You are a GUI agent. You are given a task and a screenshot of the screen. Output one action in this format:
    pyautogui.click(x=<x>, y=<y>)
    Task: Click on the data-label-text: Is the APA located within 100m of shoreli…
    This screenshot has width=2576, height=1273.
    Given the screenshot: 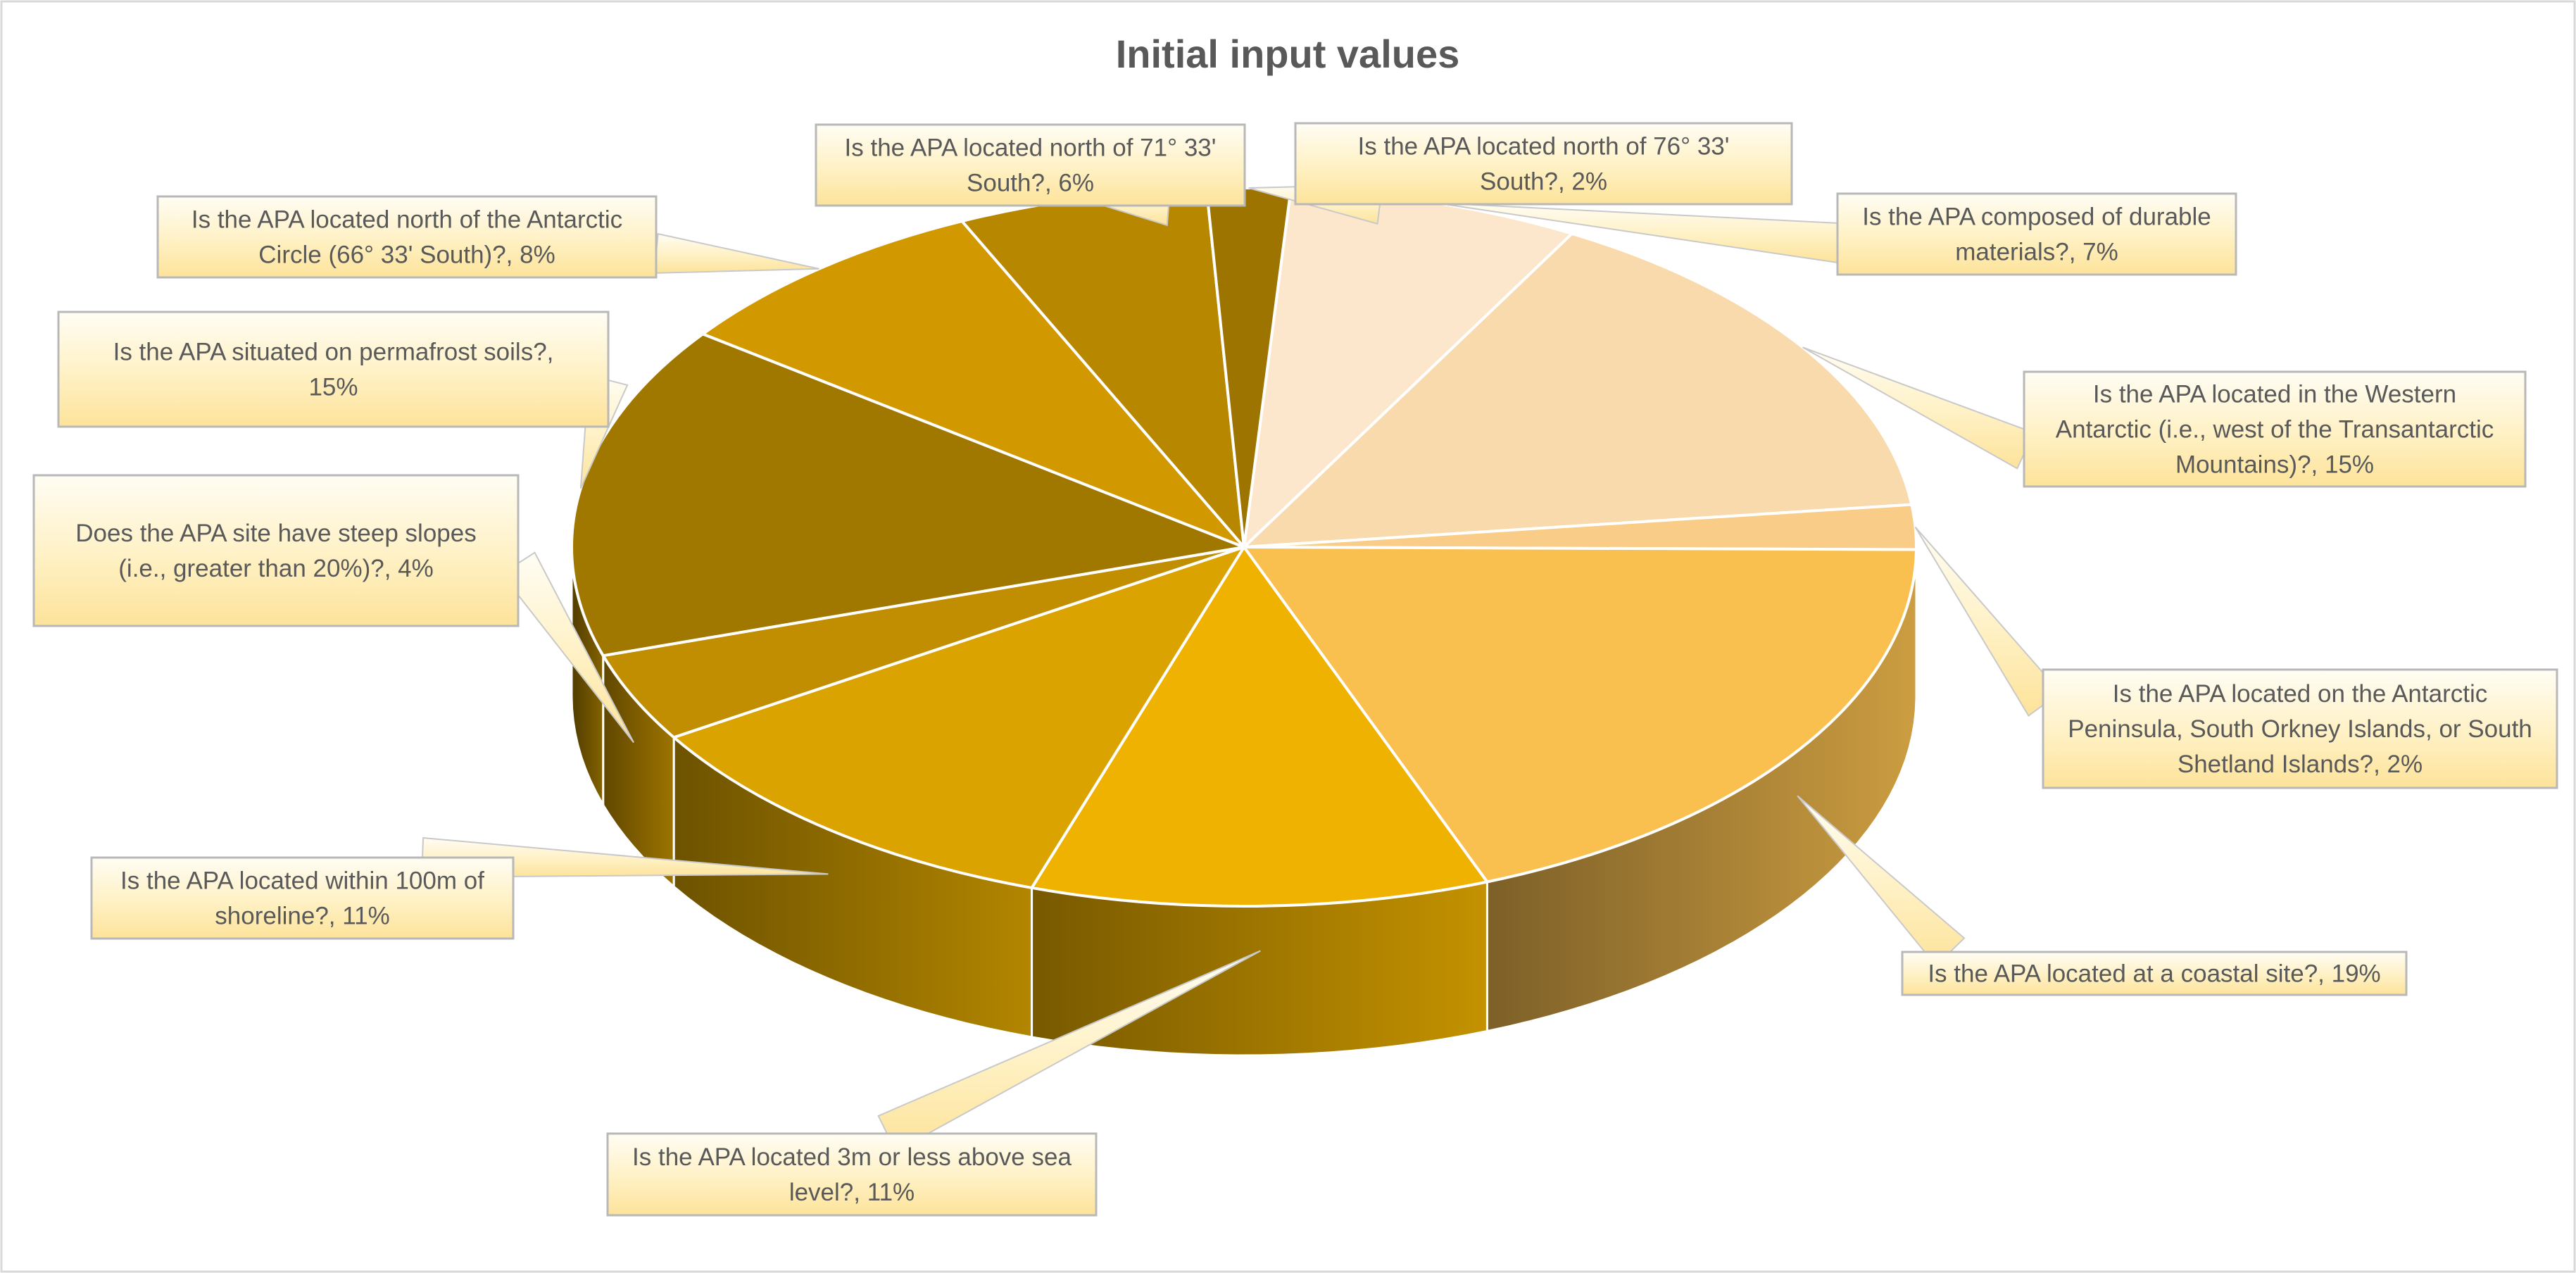 What is the action you would take?
    pyautogui.click(x=302, y=898)
    